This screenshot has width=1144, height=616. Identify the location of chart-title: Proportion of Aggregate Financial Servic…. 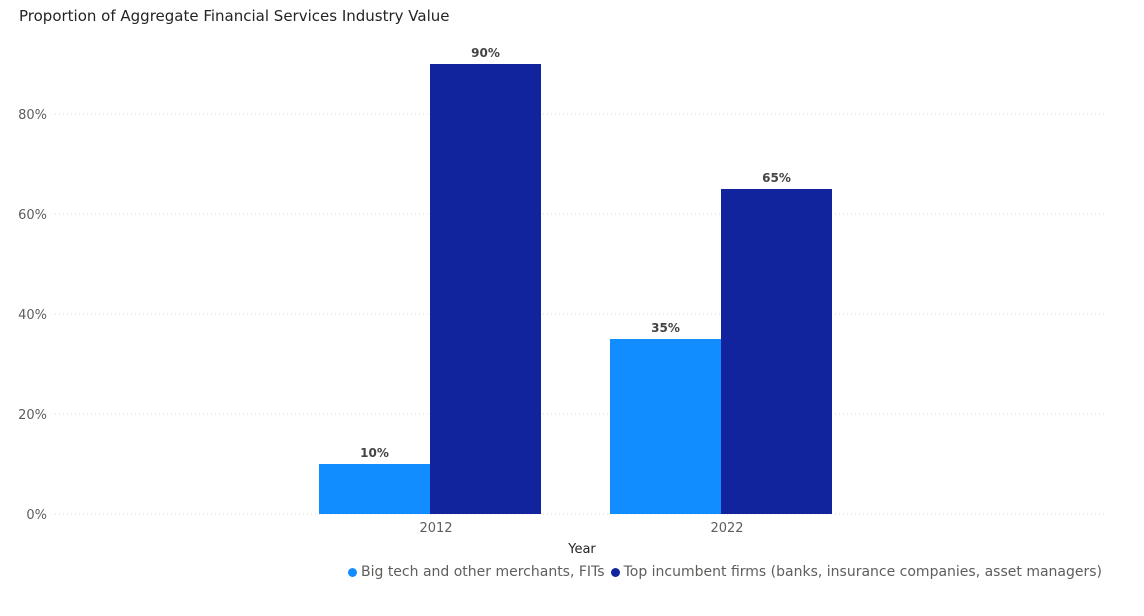
(234, 16).